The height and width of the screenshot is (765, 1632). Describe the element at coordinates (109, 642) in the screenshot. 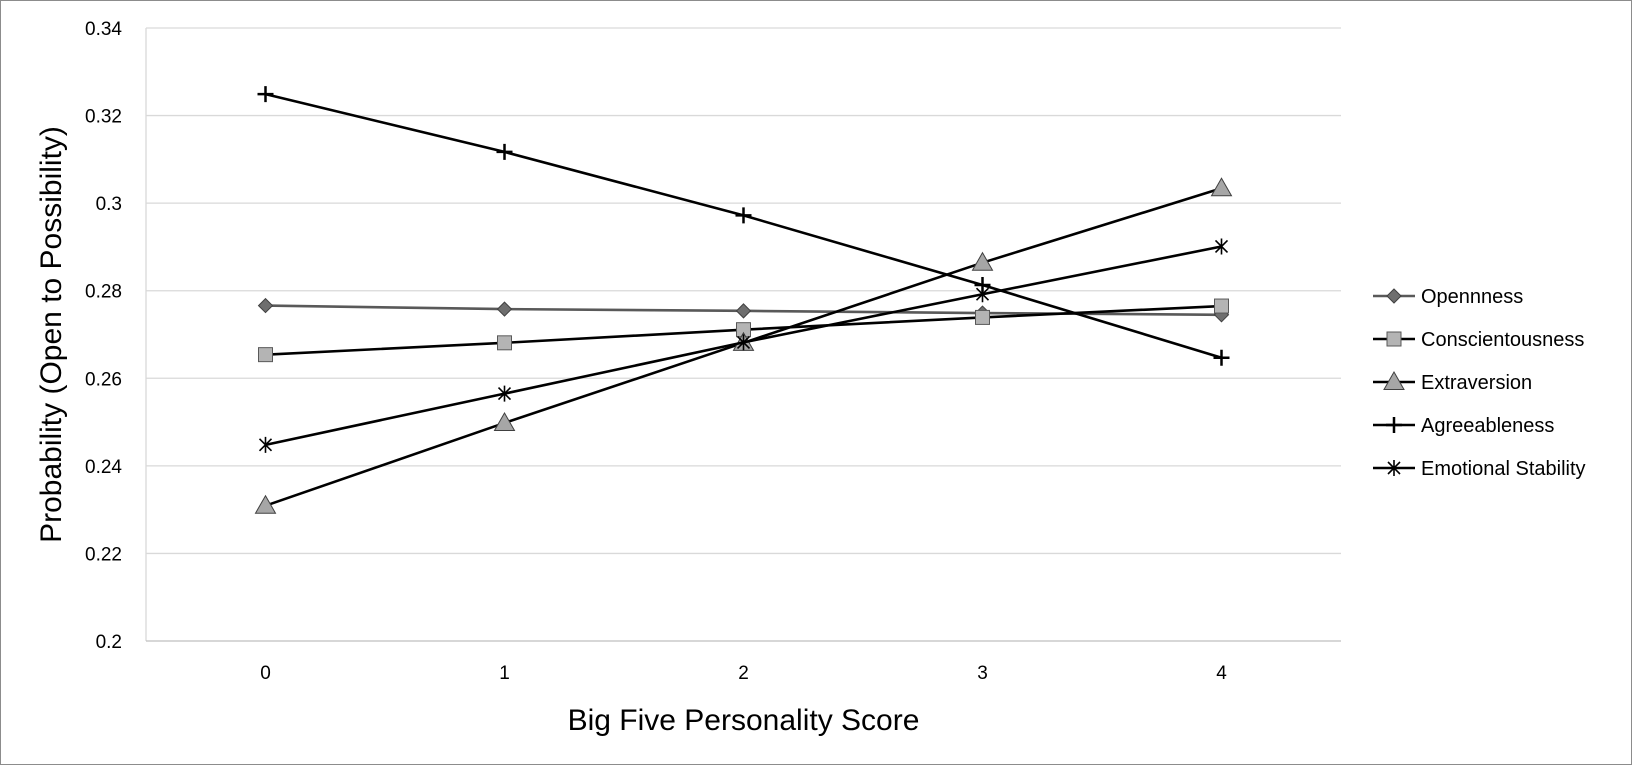

I see `y-tick-label: 0.2` at that location.